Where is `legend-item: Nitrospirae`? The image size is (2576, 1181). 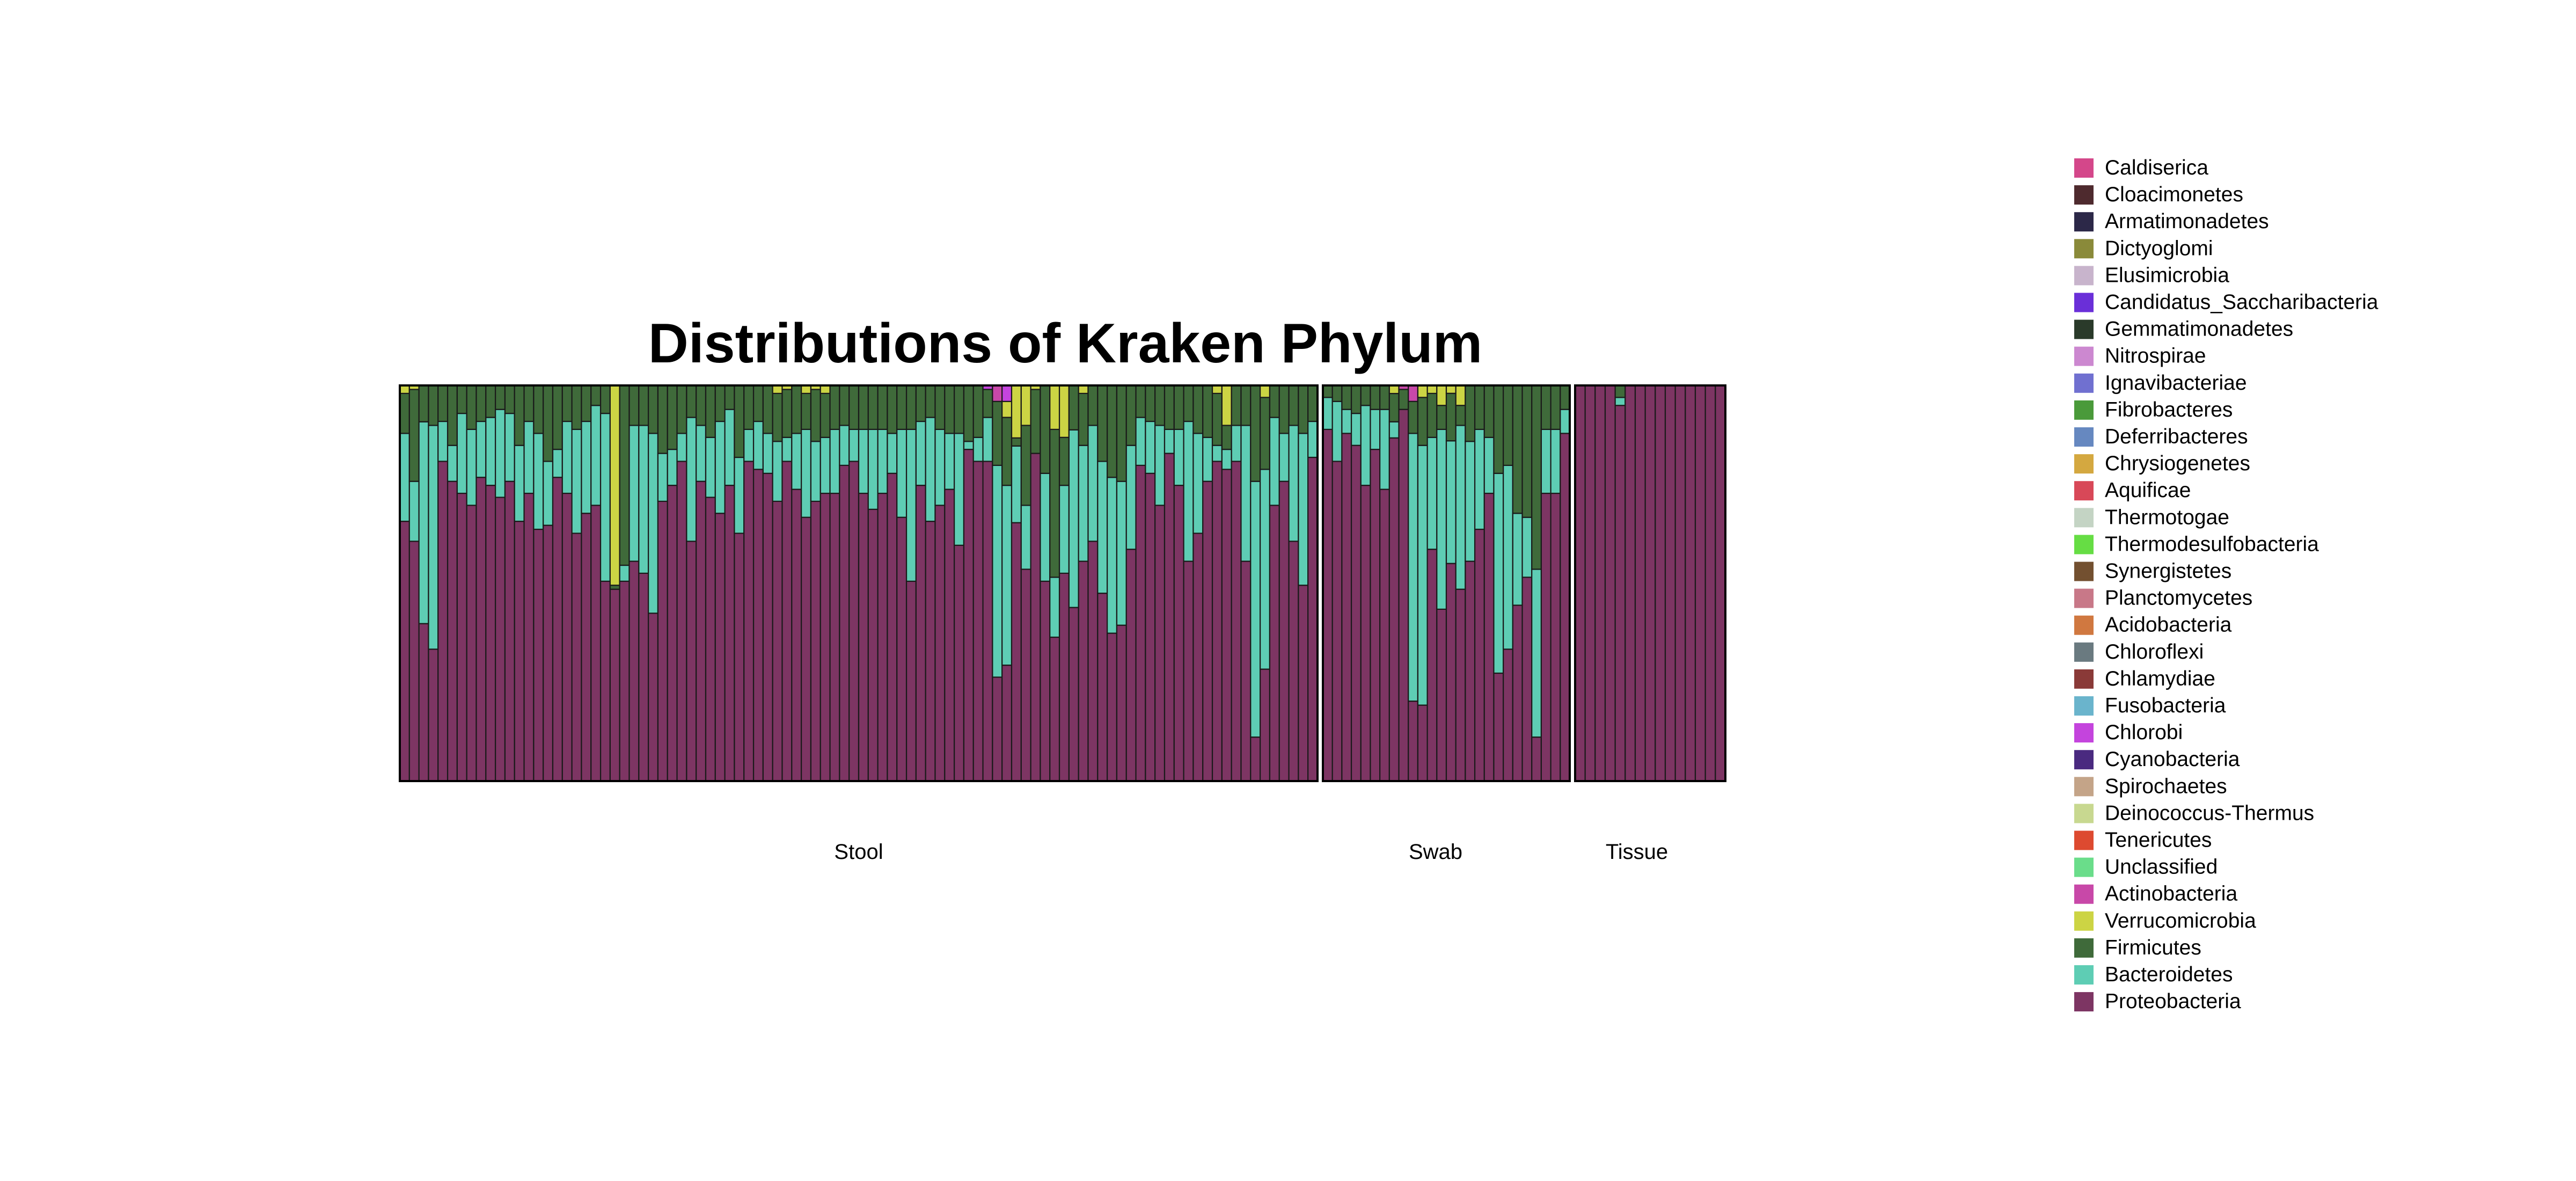
legend-item: Nitrospirae is located at coordinates (2140, 357).